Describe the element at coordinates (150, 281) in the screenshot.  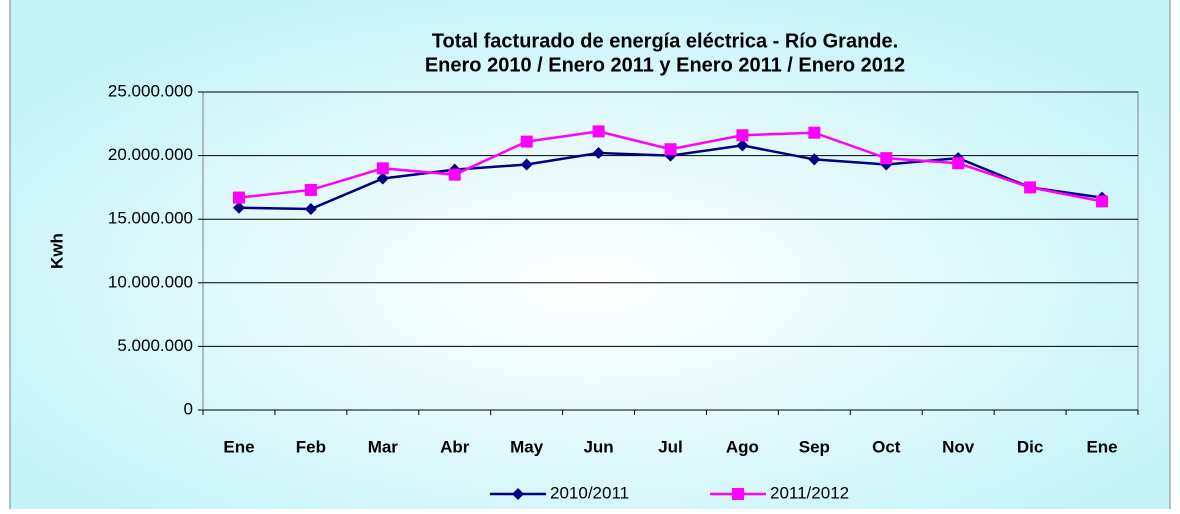
I see `y-tick-label: 10.000.000` at that location.